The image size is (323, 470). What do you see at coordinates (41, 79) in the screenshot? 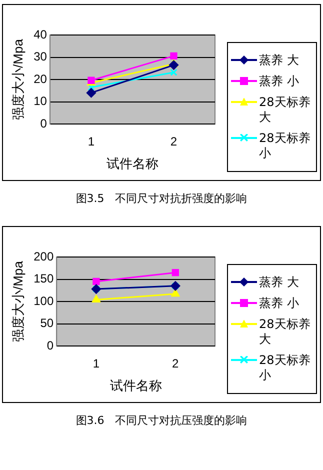
I see `y-tick-label: 20` at bounding box center [41, 79].